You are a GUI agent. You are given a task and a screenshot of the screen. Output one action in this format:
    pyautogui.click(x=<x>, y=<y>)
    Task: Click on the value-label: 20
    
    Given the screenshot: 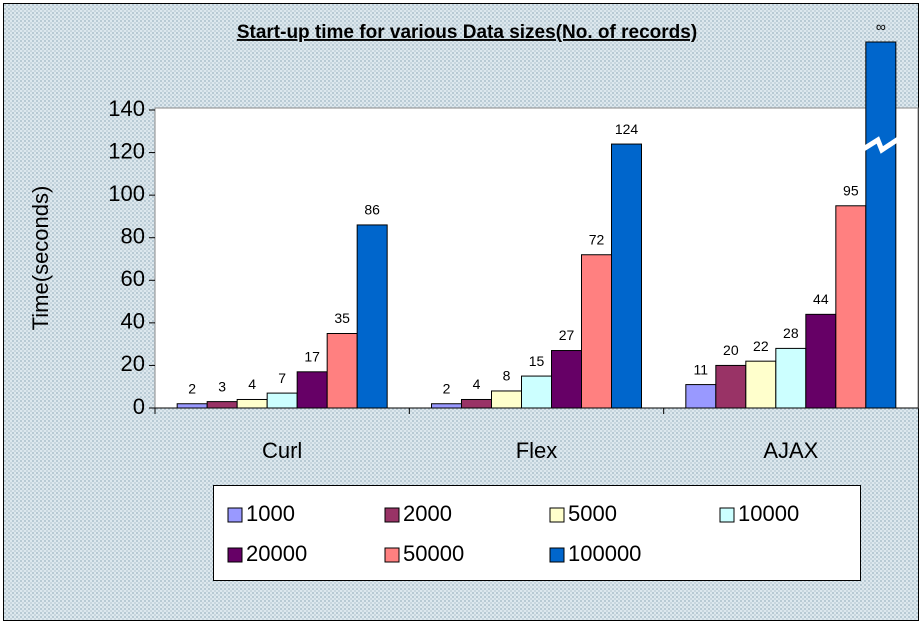 What is the action you would take?
    pyautogui.click(x=731, y=350)
    